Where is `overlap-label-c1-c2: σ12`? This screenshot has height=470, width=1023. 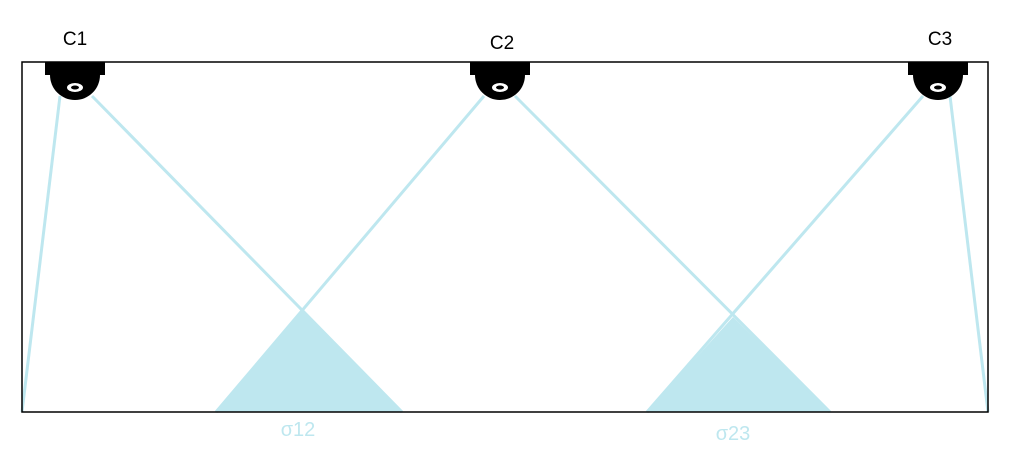
overlap-label-c1-c2: σ12 is located at coordinates (298, 430).